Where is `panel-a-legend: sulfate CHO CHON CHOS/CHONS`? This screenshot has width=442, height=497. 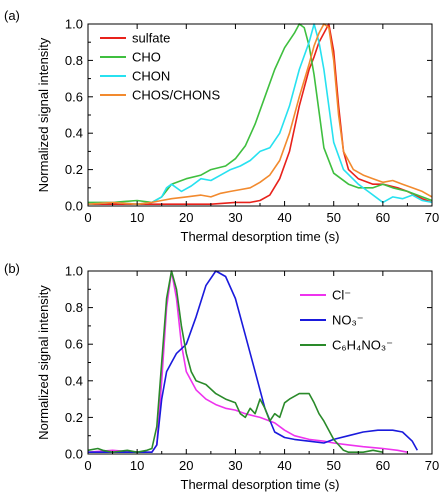 panel-a-legend: sulfate CHO CHON CHOS/CHONS is located at coordinates (160, 67).